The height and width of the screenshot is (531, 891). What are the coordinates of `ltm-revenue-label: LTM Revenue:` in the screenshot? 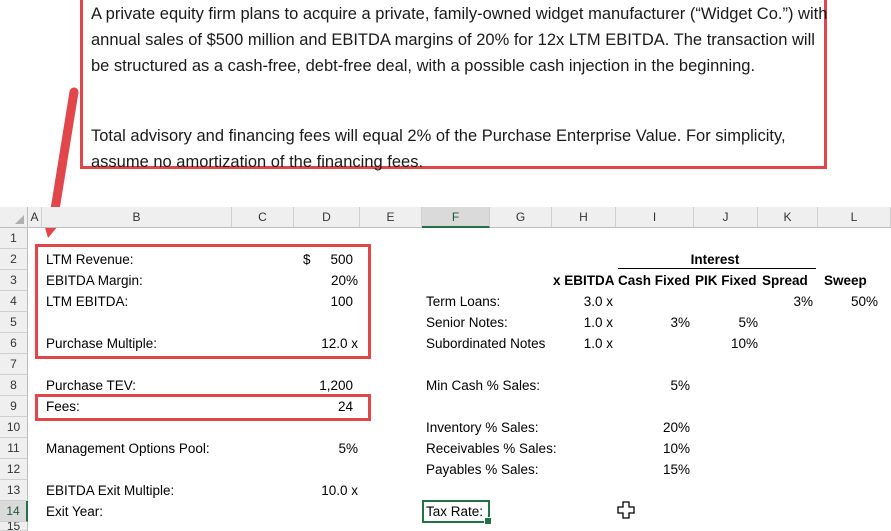 It's located at (90, 259).